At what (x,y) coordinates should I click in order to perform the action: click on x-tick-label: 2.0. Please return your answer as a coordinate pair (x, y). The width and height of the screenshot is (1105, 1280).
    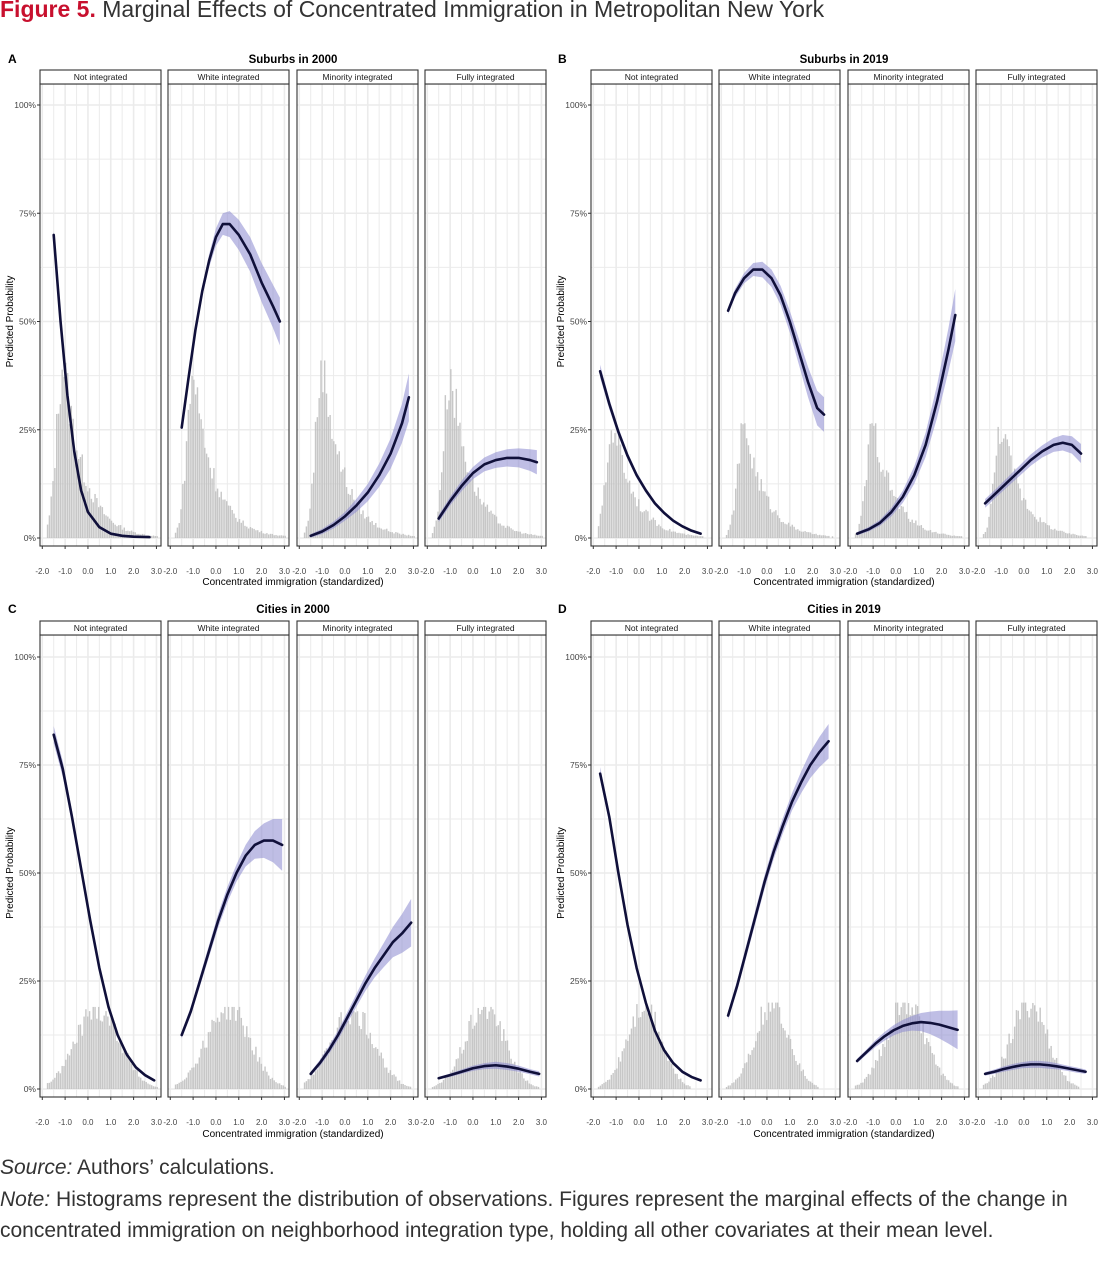
    Looking at the image, I should click on (685, 571).